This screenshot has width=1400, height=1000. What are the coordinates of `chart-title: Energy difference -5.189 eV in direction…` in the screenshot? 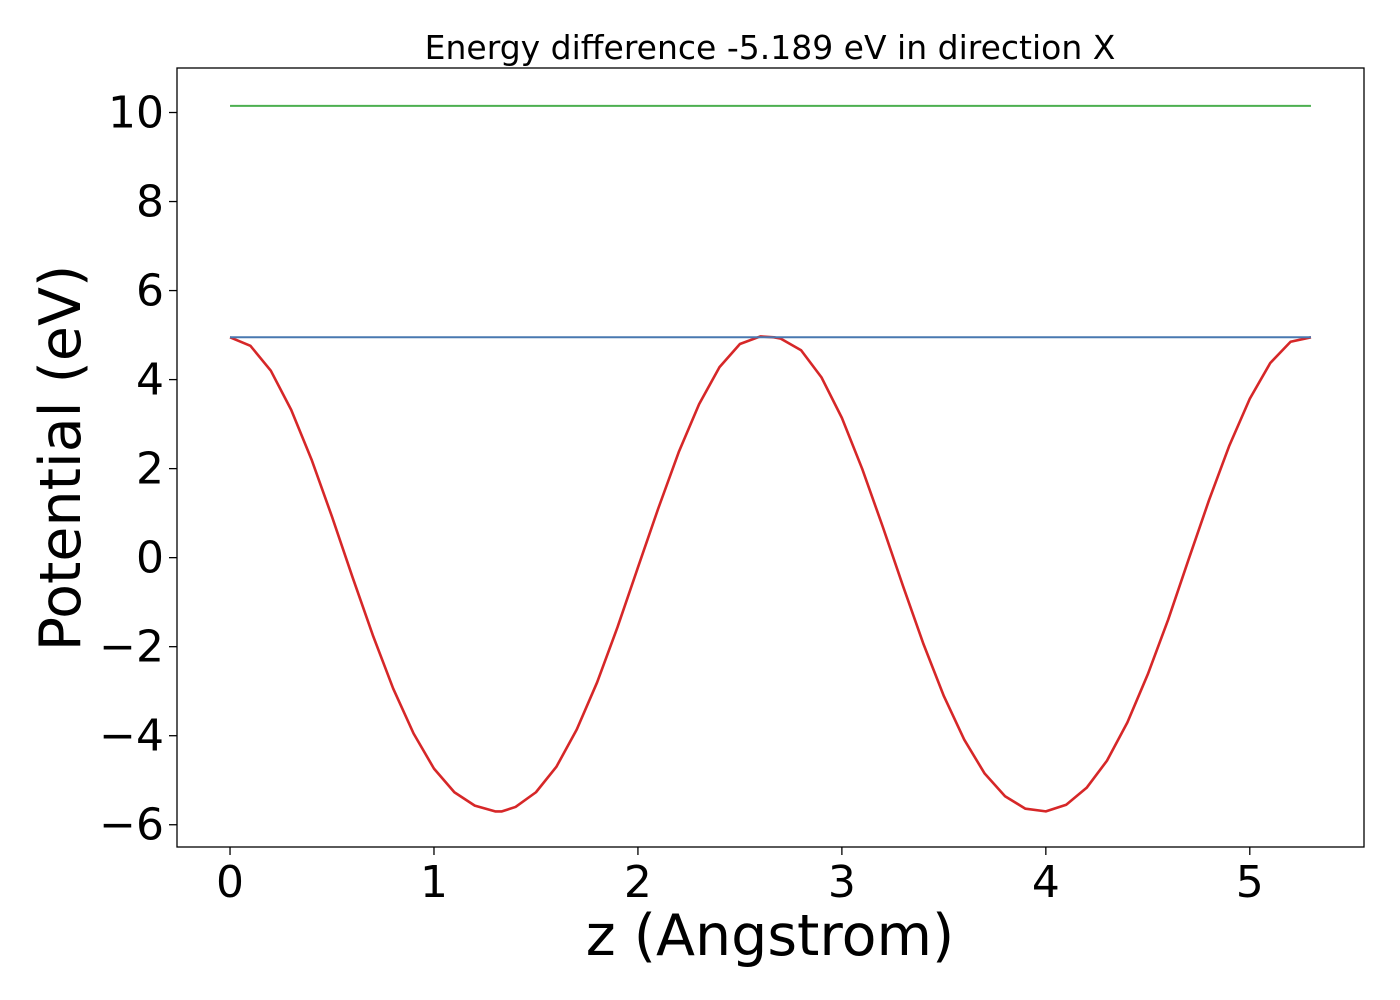 It's located at (770, 47).